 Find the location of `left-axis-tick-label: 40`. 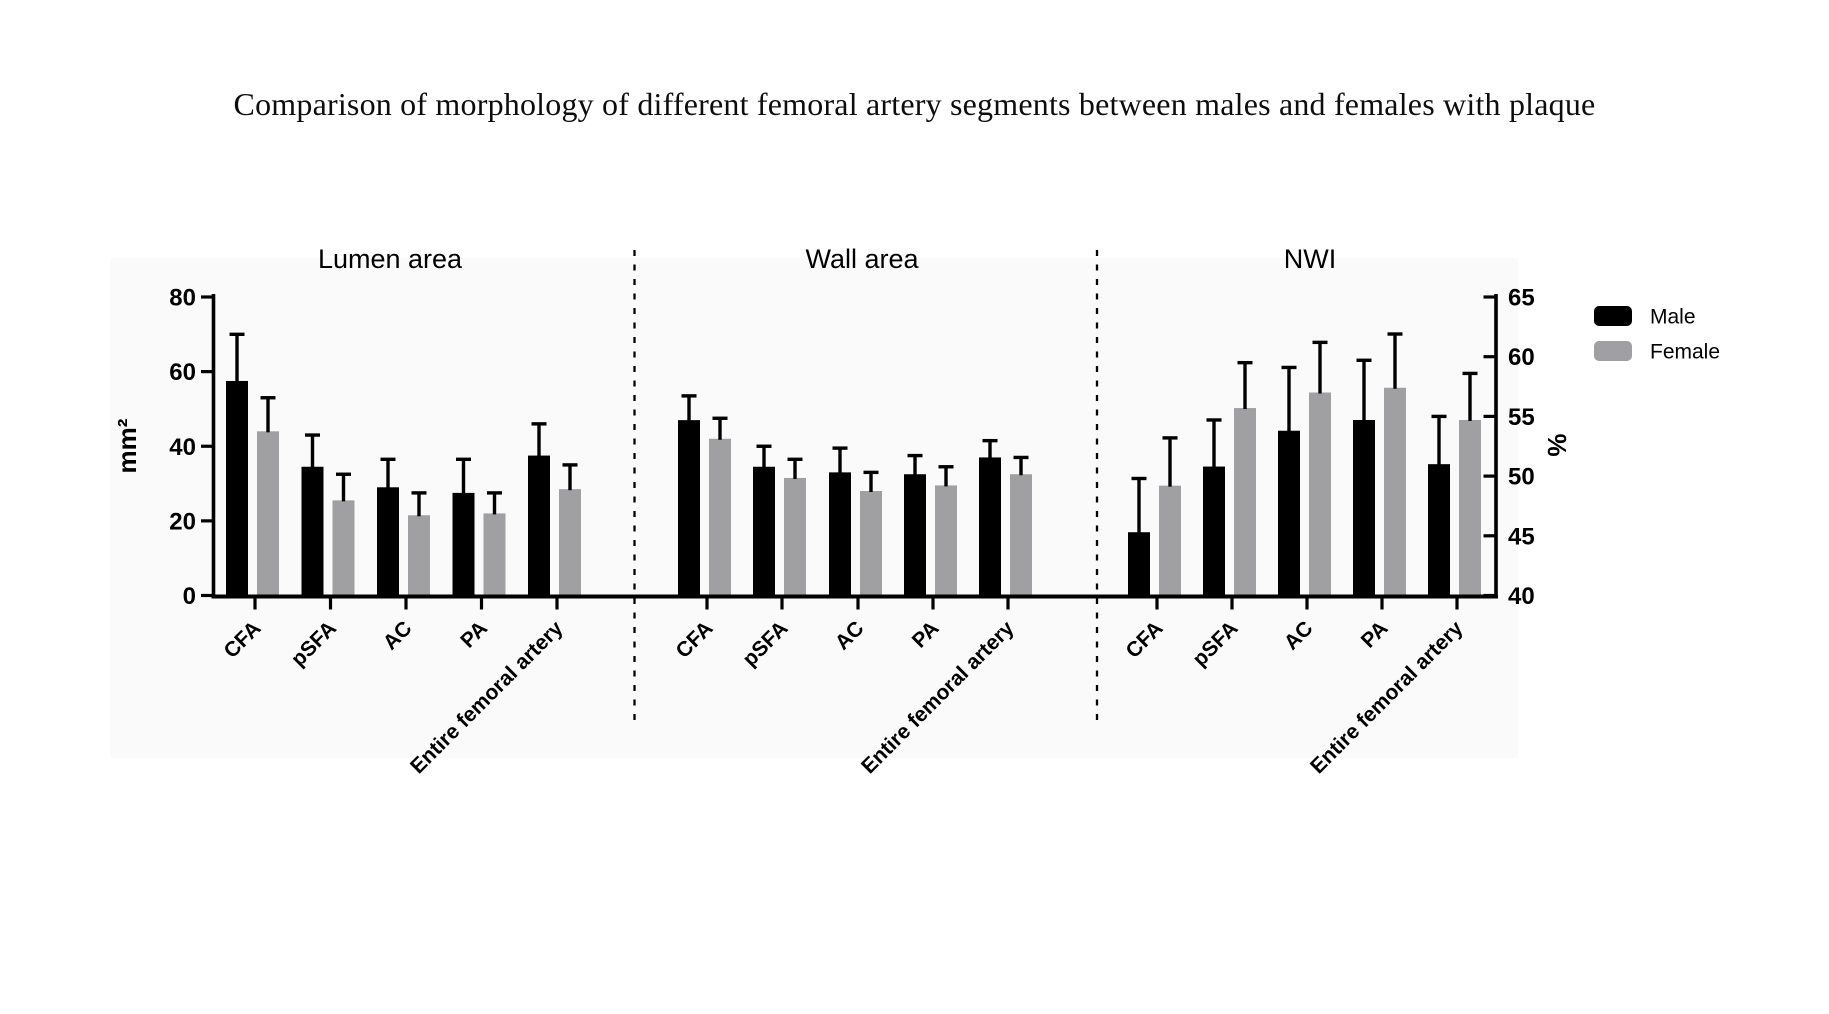

left-axis-tick-label: 40 is located at coordinates (182, 447).